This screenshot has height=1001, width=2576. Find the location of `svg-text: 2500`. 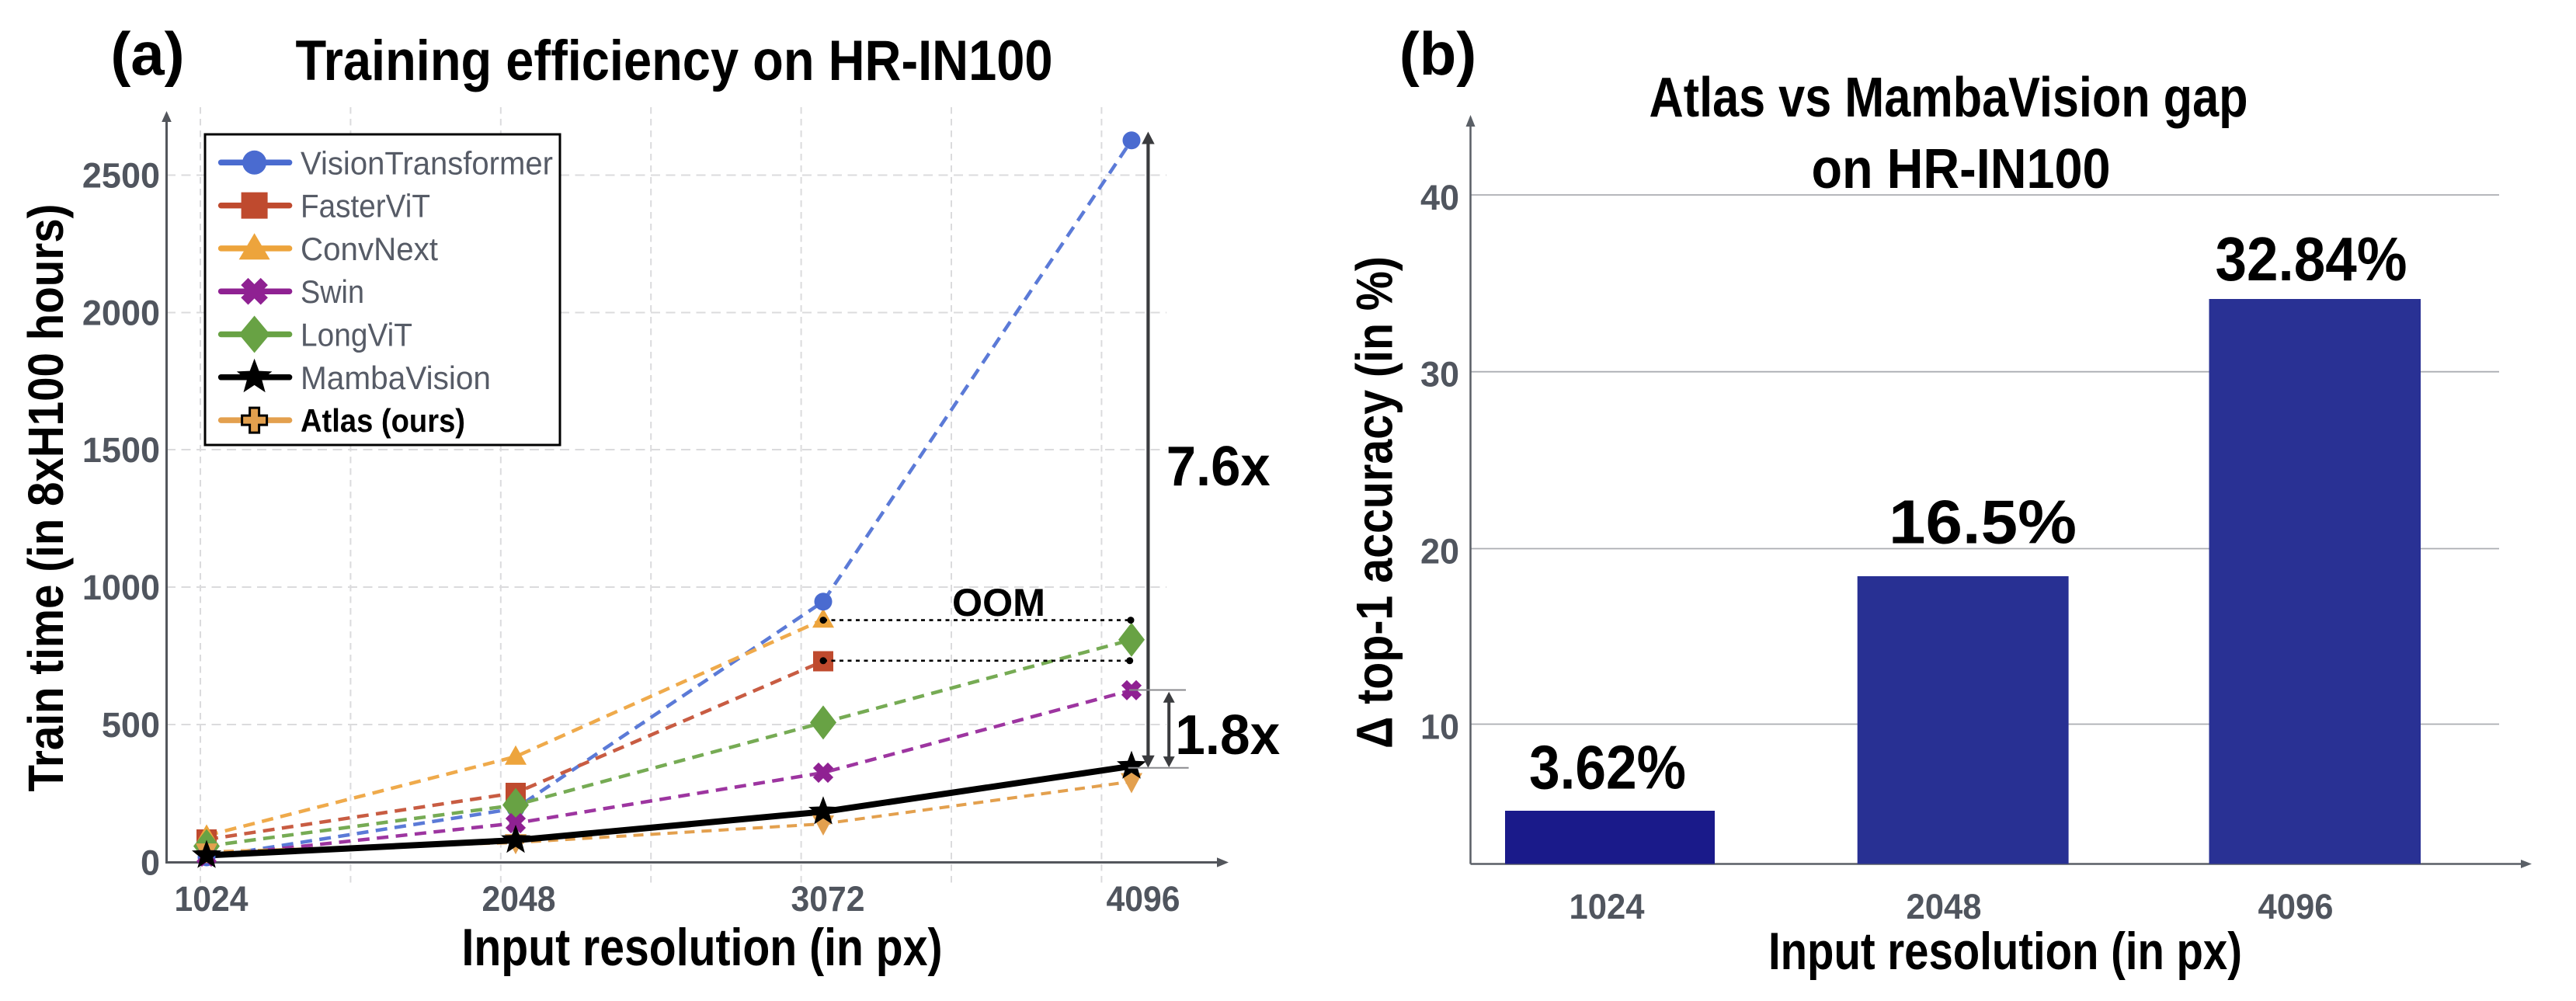

svg-text: 2500 is located at coordinates (121, 176).